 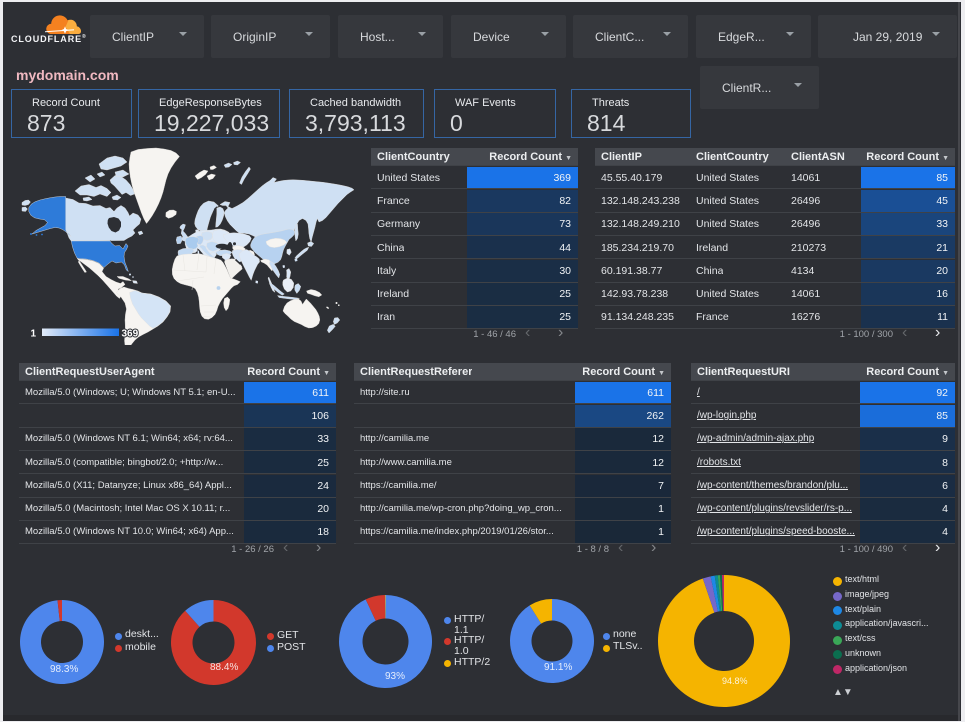 What do you see at coordinates (34, 334) in the screenshot?
I see `svg-text: 1` at bounding box center [34, 334].